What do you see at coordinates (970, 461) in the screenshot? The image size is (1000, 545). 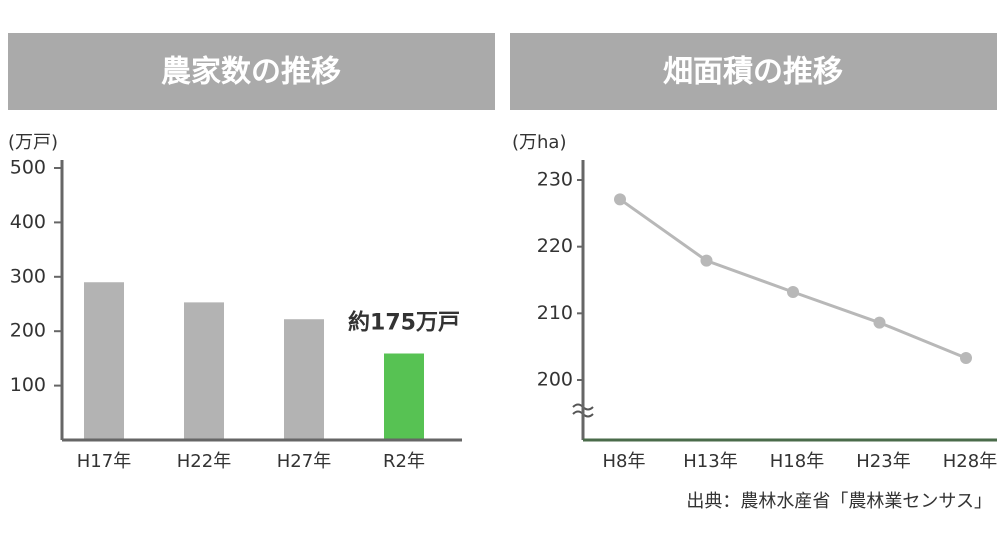 I see `x-tick-label: H28年` at bounding box center [970, 461].